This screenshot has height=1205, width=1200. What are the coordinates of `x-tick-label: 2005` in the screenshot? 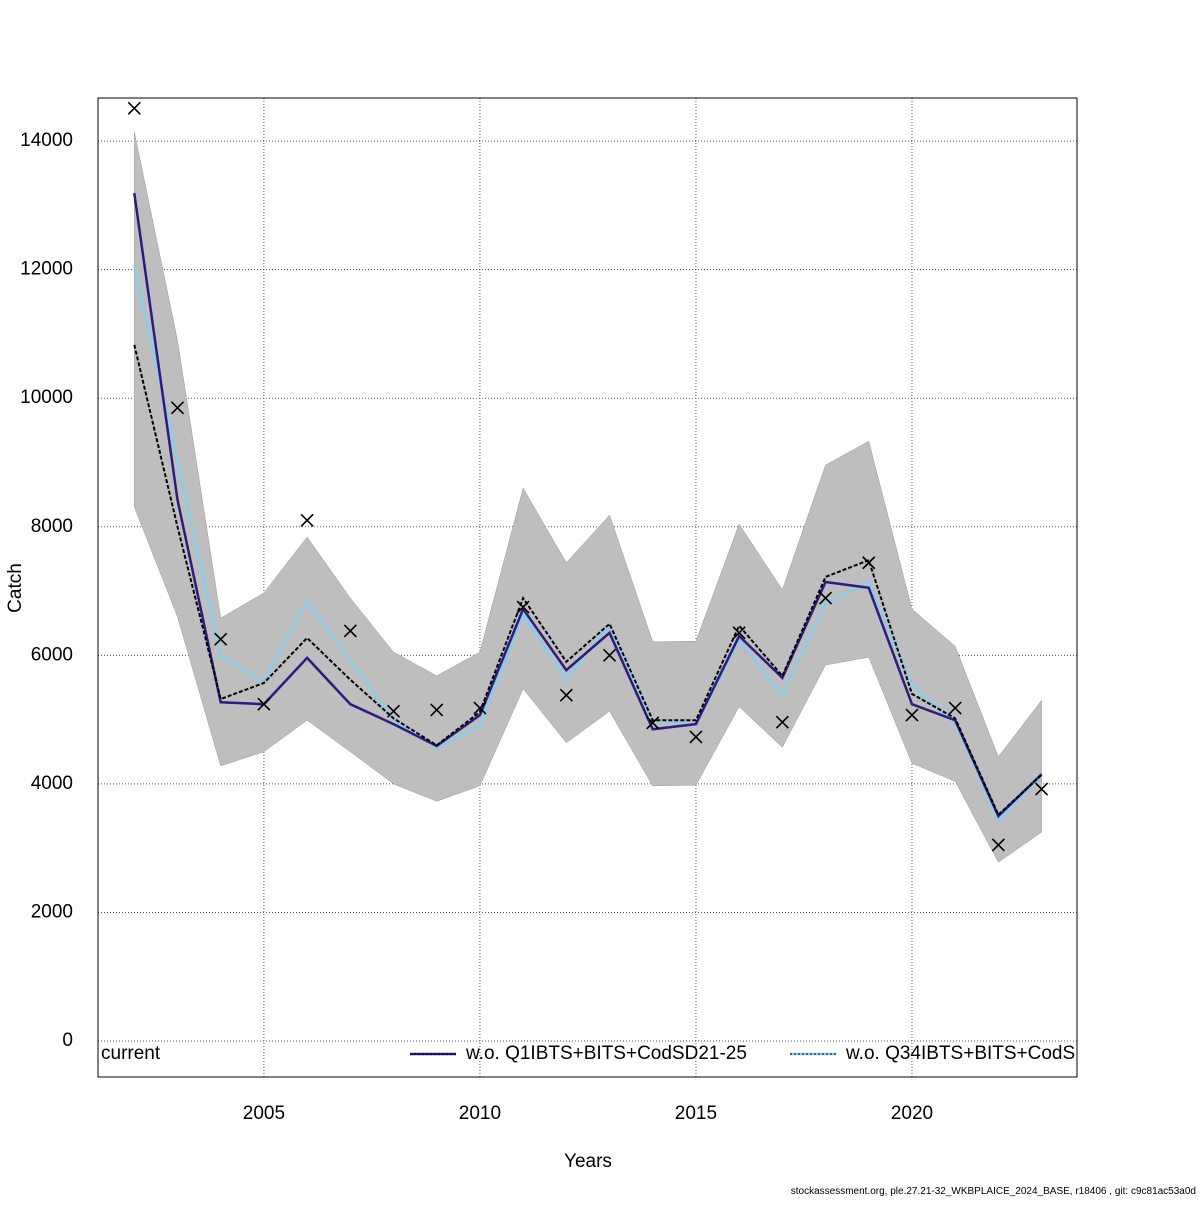 It's located at (264, 1113).